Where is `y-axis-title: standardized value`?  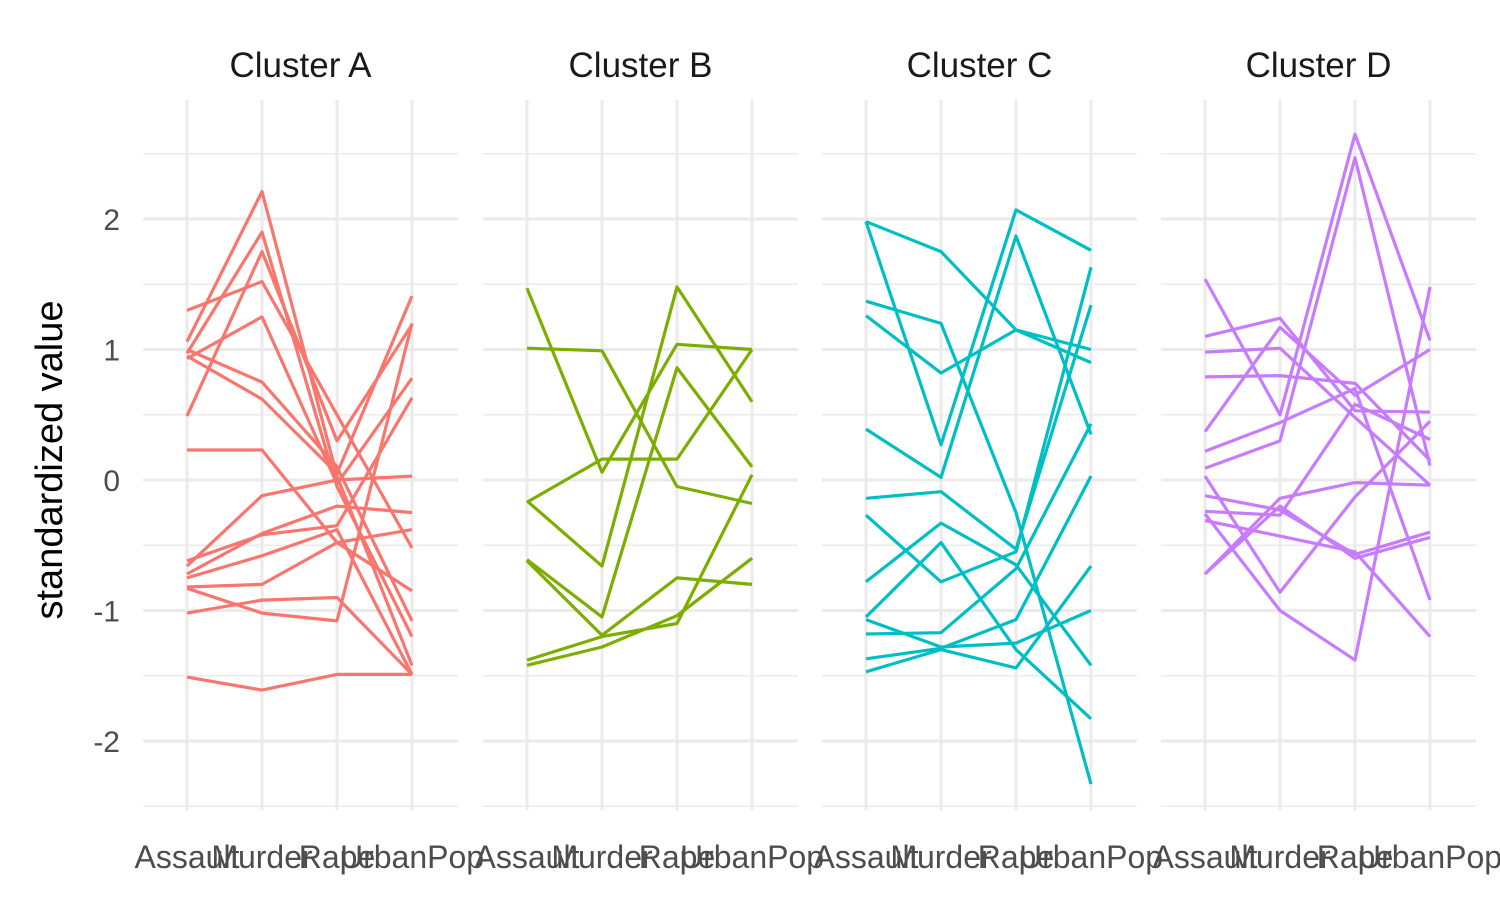 y-axis-title: standardized value is located at coordinates (50, 460).